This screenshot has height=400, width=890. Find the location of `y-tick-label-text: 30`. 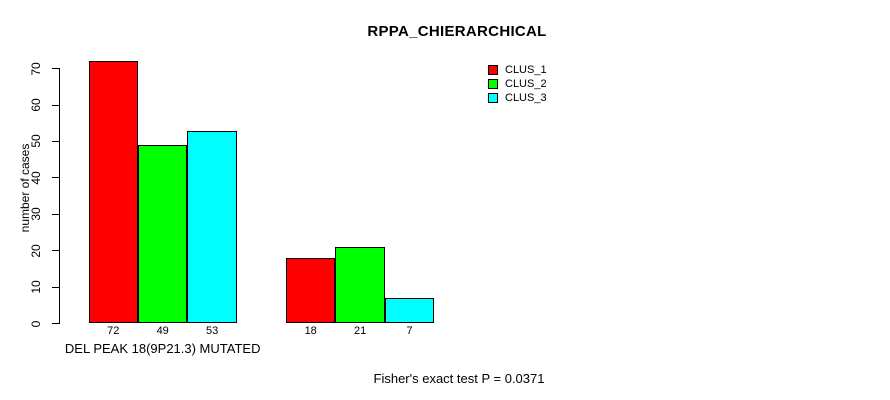

y-tick-label-text: 30 is located at coordinates (36, 214).